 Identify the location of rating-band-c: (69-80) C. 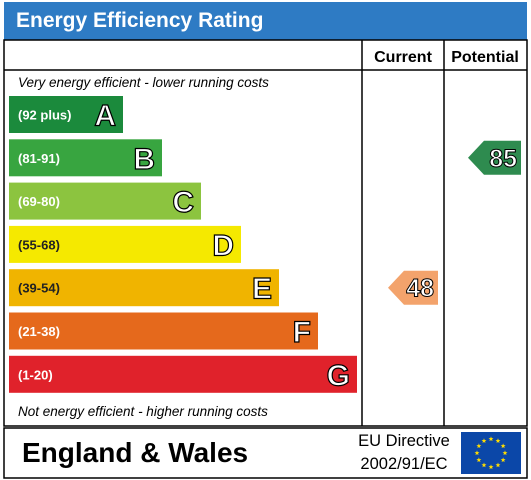
(105, 201).